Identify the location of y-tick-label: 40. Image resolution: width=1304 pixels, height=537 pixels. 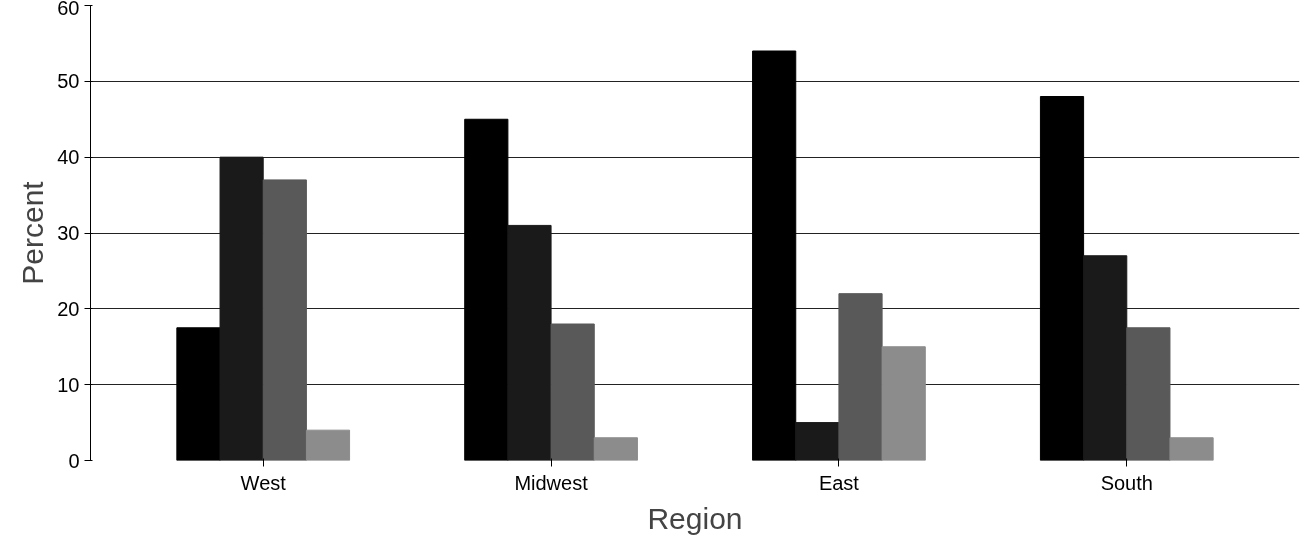
(68, 157).